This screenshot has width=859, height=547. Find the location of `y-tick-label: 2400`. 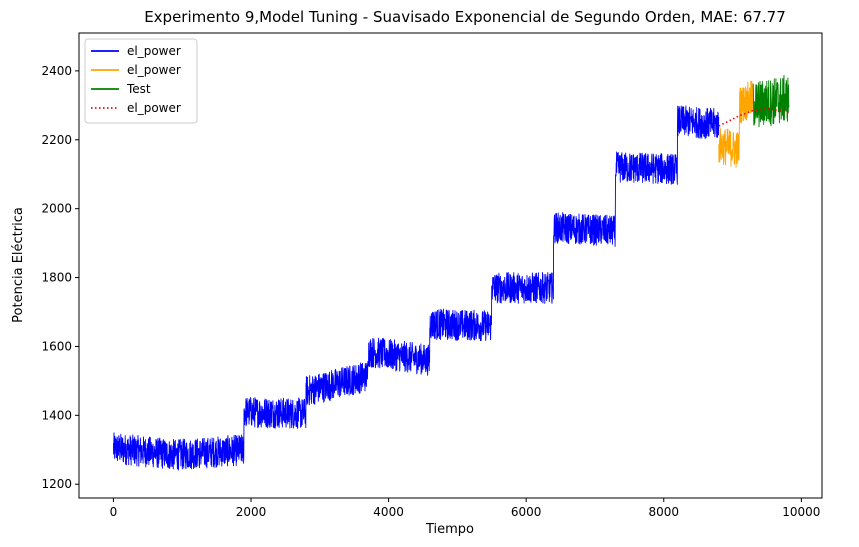

y-tick-label: 2400 is located at coordinates (56, 71).